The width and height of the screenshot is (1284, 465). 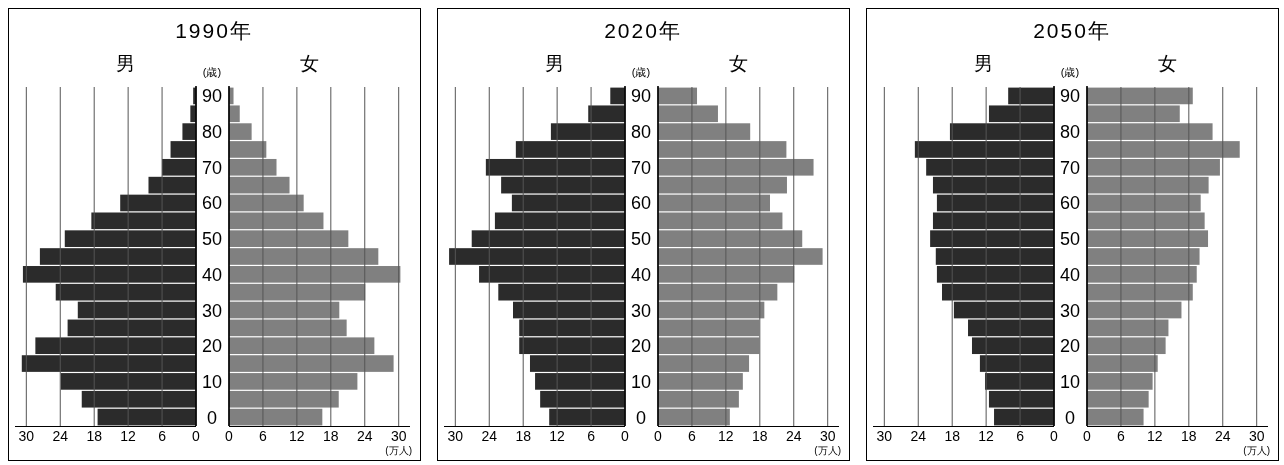 I want to click on chart-title: 1990年, so click(x=214, y=30).